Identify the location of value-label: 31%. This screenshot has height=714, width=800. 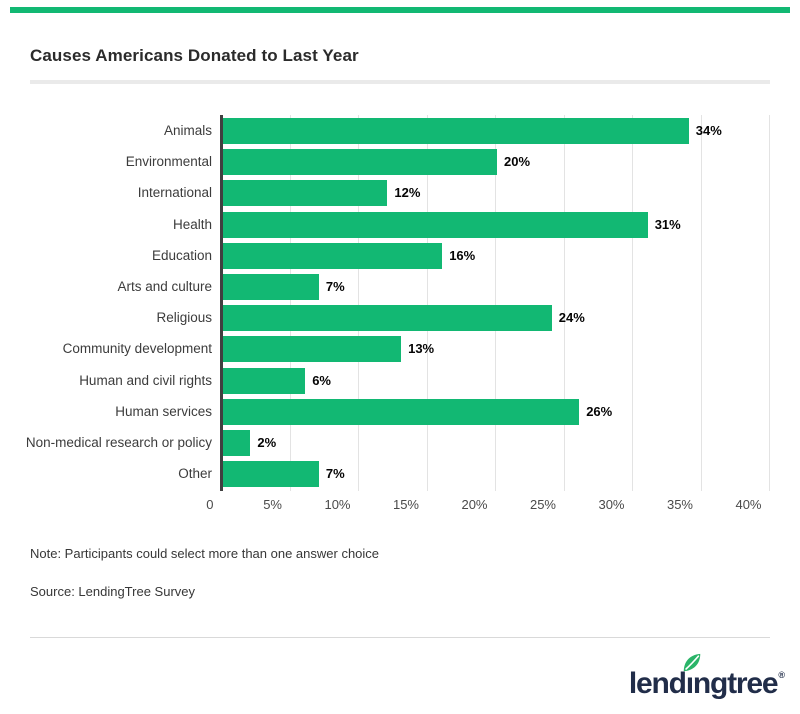
(667, 224).